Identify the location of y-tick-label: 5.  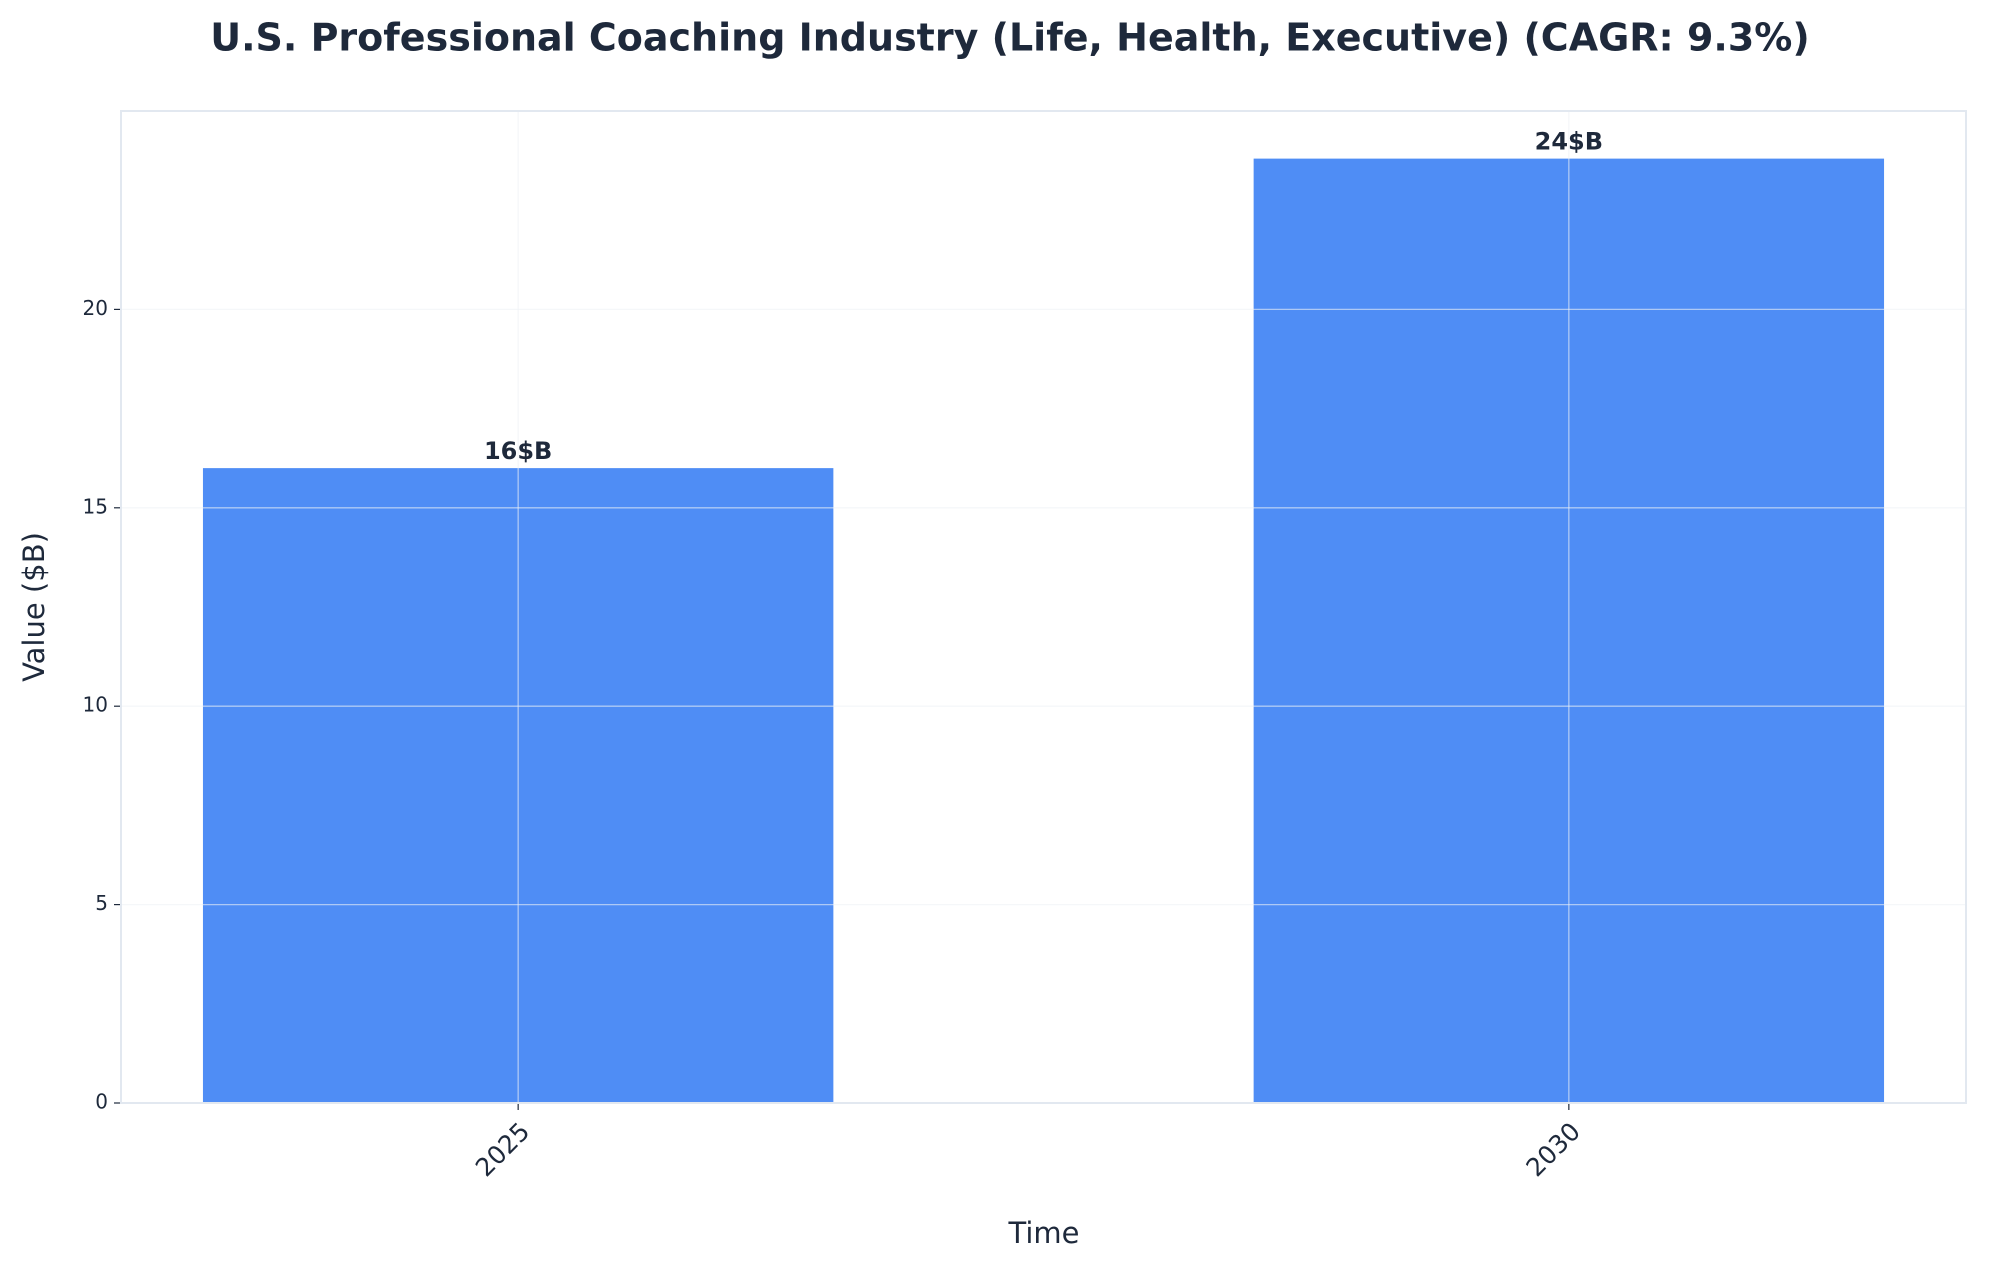
(101, 903).